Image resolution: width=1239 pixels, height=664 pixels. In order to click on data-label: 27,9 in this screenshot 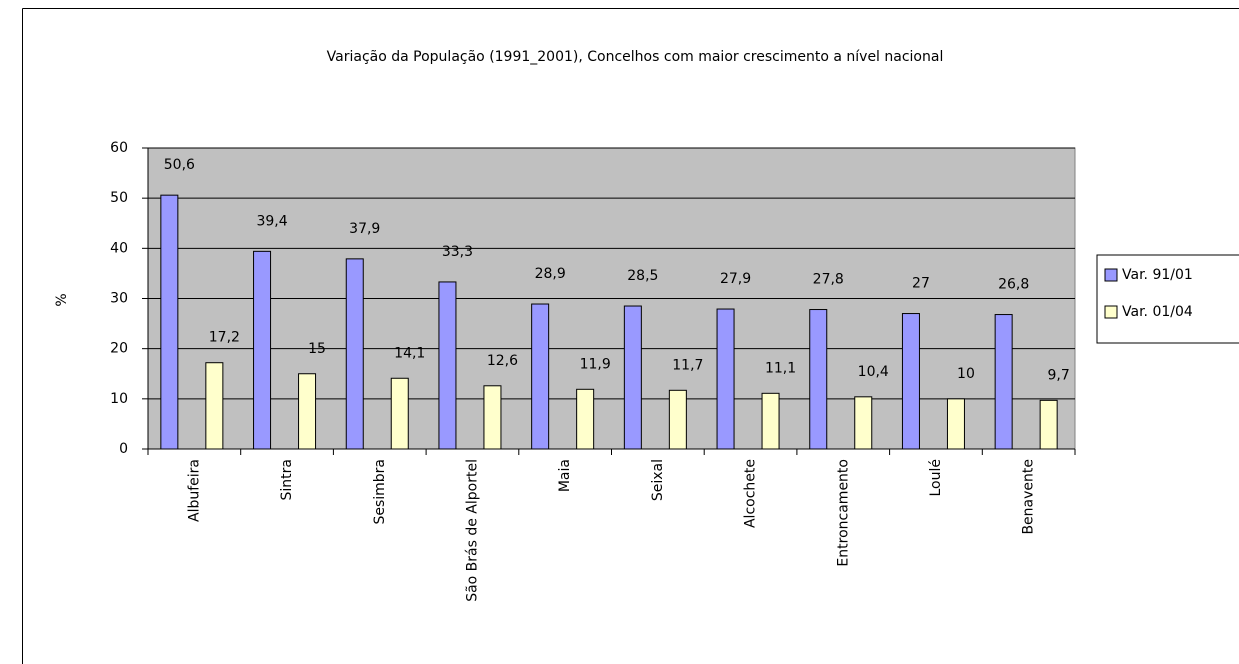, I will do `click(735, 279)`.